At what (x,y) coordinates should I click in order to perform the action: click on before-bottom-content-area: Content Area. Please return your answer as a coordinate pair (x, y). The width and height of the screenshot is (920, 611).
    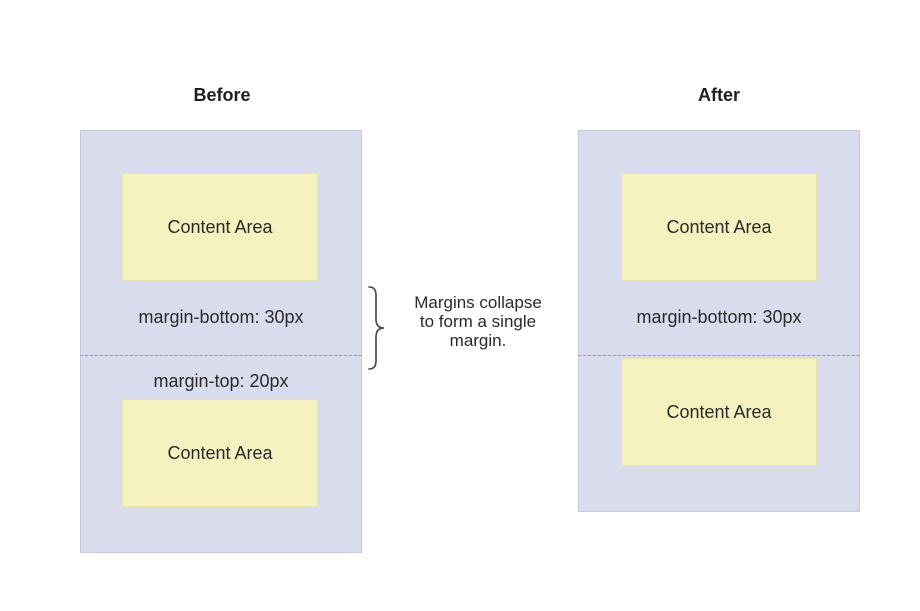
    Looking at the image, I should click on (220, 453).